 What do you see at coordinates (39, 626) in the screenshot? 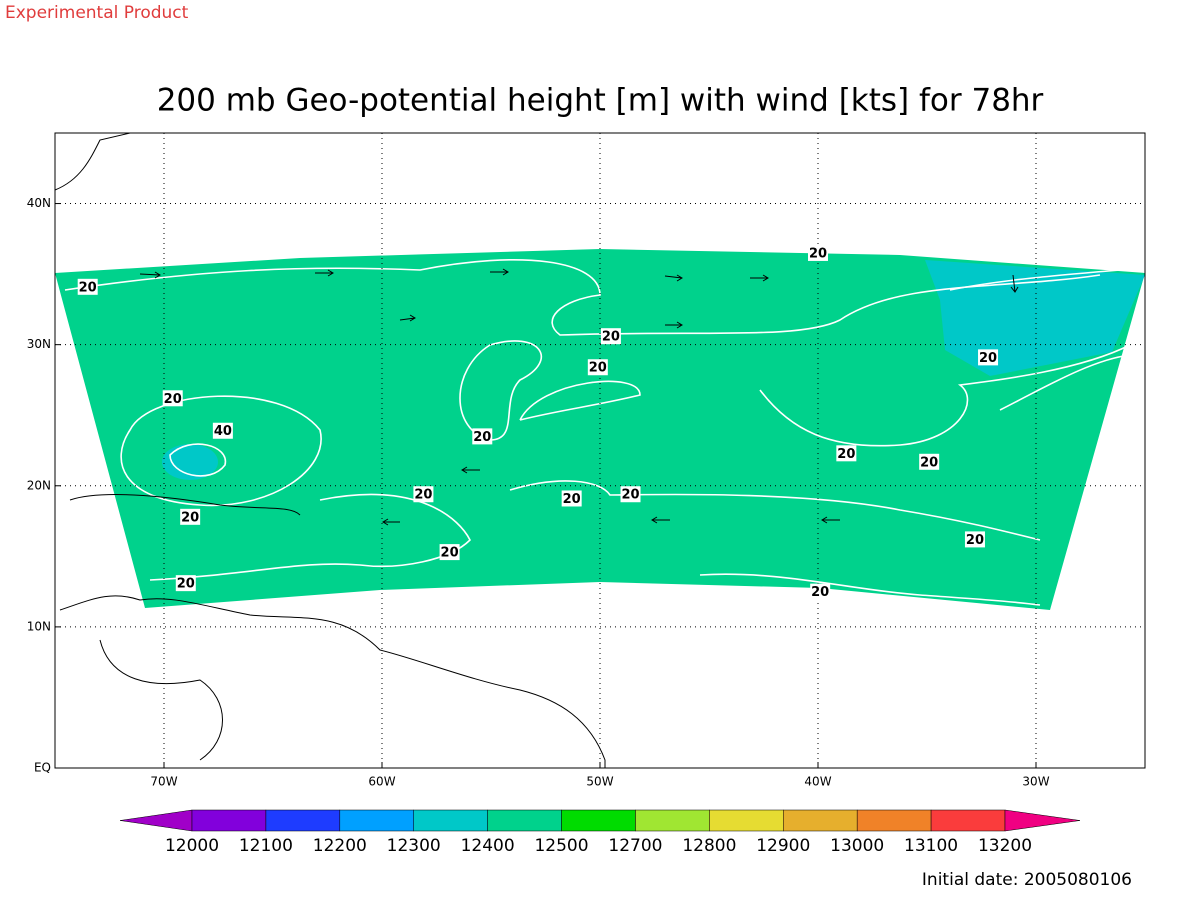
I see `y-tick-label: 10N` at bounding box center [39, 626].